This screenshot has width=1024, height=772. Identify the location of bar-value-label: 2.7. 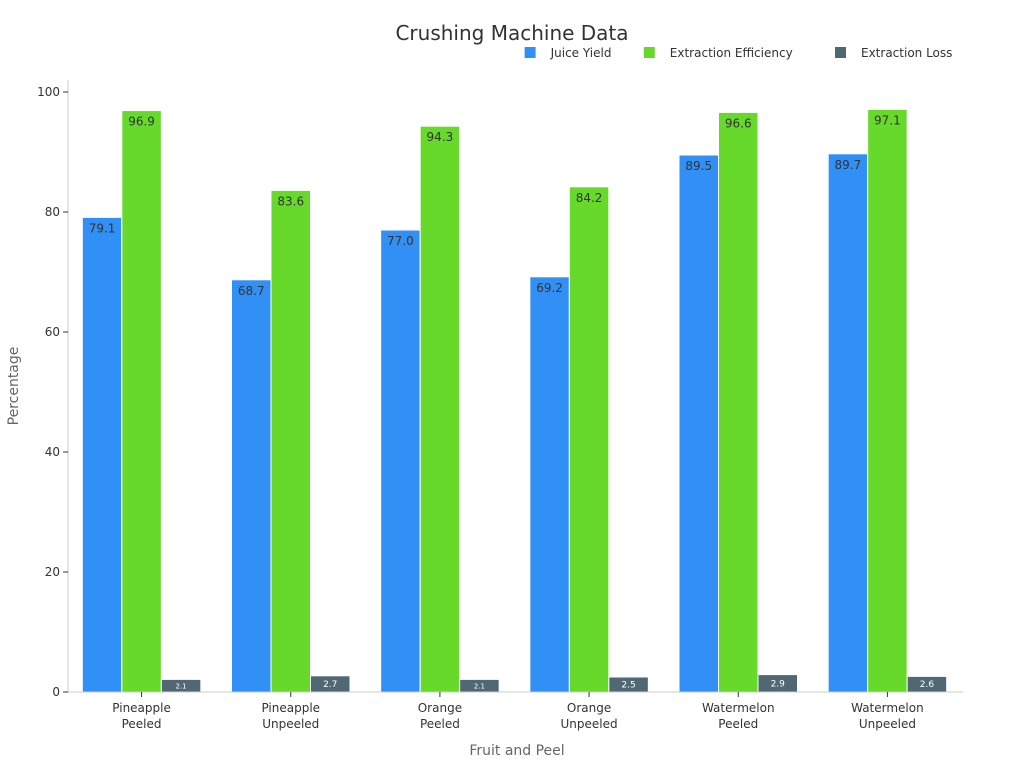
(330, 685).